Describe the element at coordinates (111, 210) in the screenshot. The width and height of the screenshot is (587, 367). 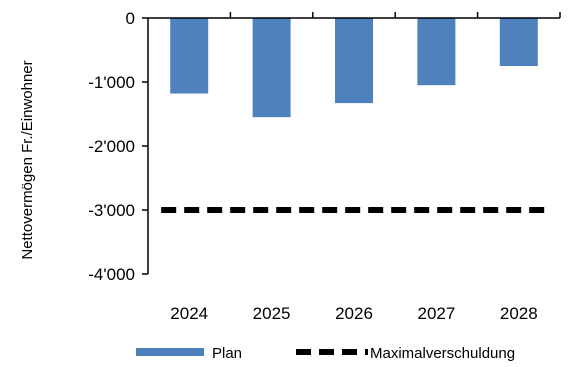
I see `y-tick-label: -3'000` at that location.